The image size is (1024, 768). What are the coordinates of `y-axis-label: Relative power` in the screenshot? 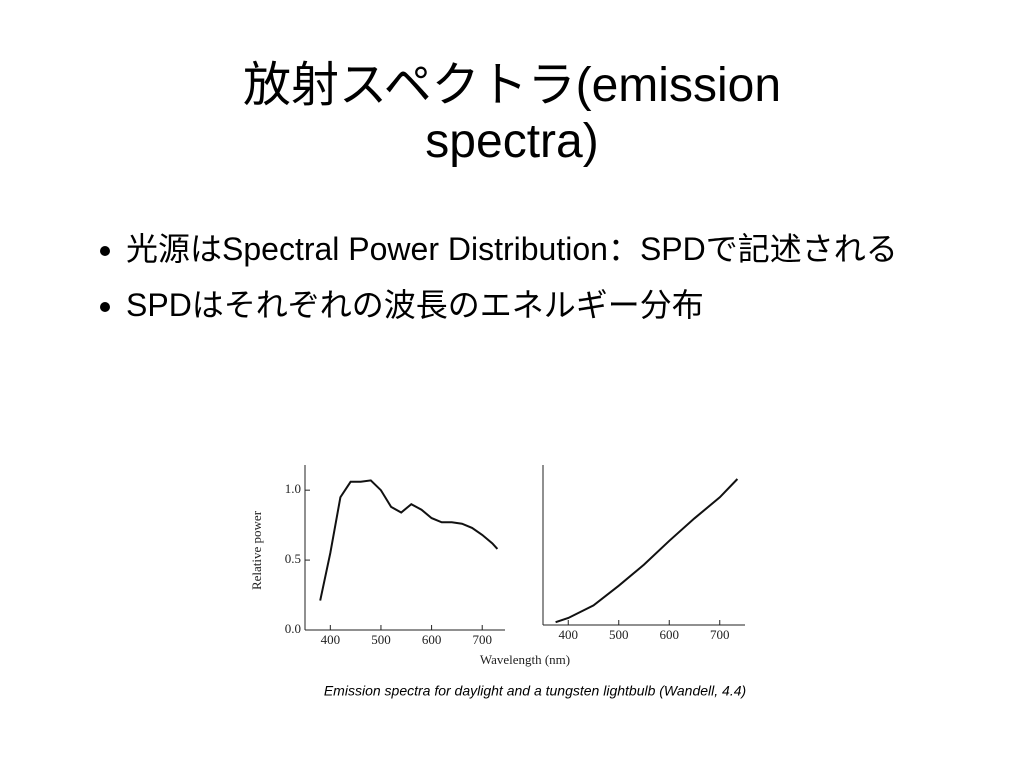 It's located at (256, 550).